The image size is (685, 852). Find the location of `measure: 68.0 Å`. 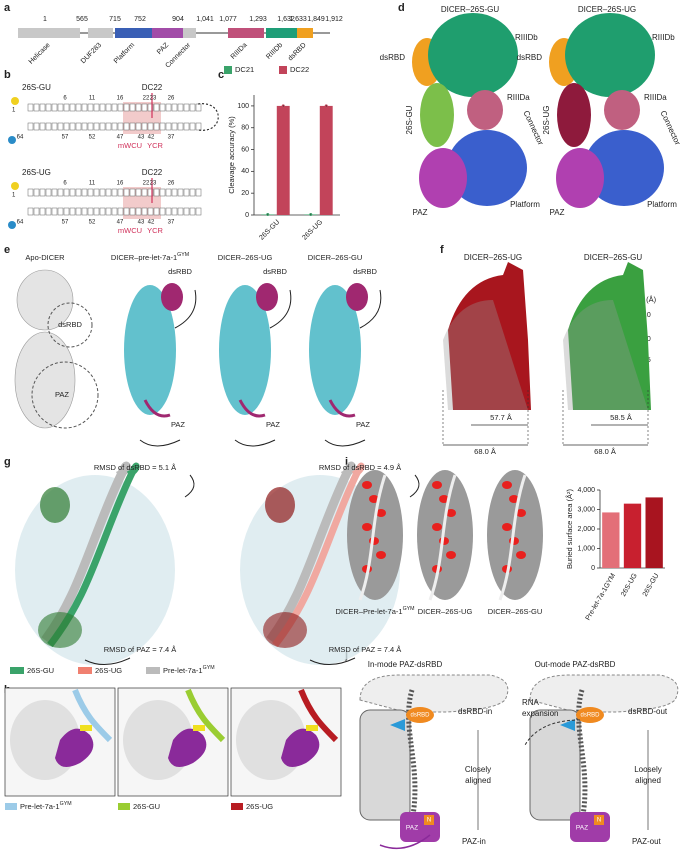

measure: 68.0 Å is located at coordinates (485, 451).